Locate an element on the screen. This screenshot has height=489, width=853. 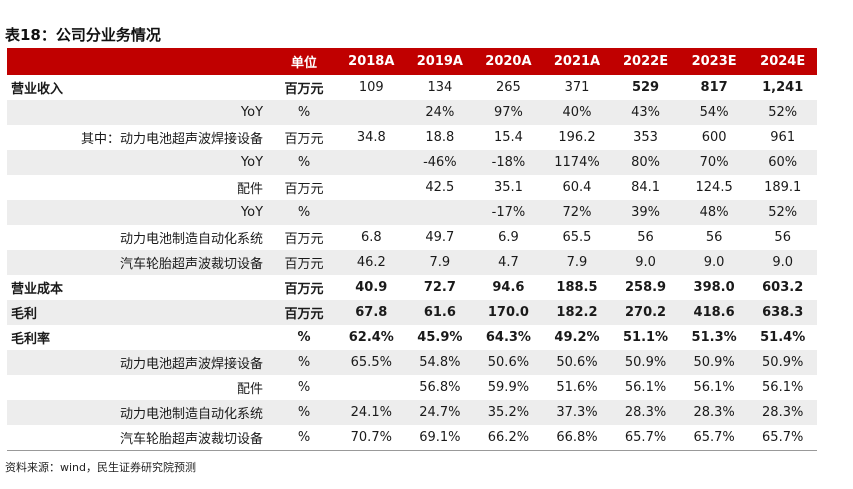
value-cell: 24.1% is located at coordinates (371, 412).